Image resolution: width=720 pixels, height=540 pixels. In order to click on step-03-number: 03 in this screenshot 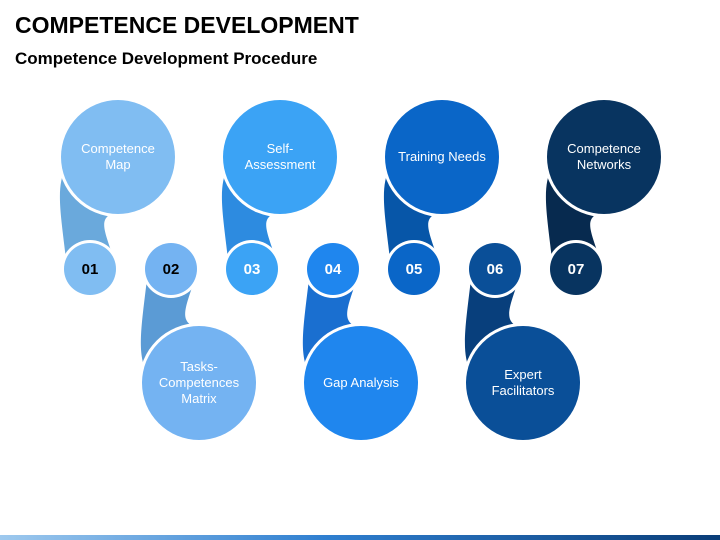, I will do `click(252, 269)`.